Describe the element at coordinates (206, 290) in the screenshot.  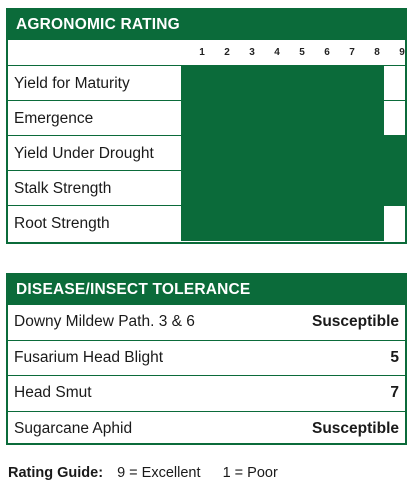
I see `disease-tolerance-title: DISEASE/INSECT TOLERANCE` at that location.